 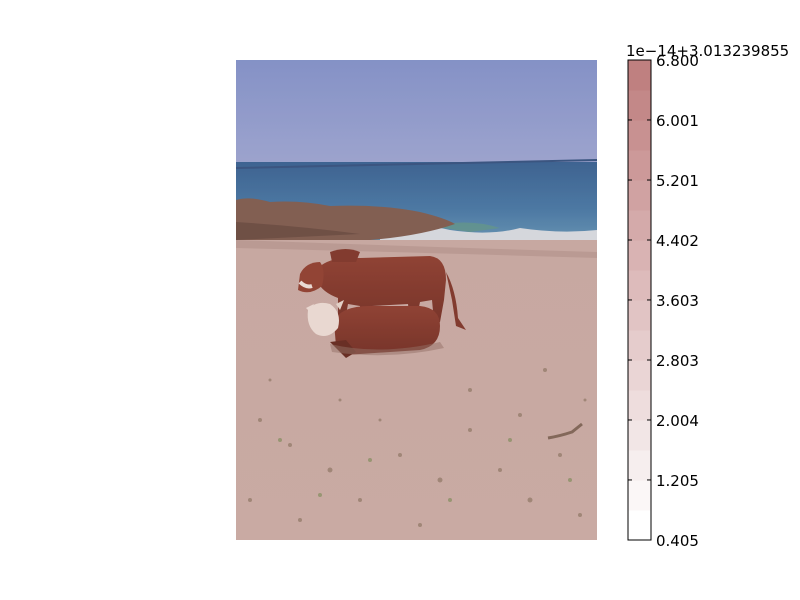 I want to click on colorbar-tick-label: 1.205, so click(x=677, y=481).